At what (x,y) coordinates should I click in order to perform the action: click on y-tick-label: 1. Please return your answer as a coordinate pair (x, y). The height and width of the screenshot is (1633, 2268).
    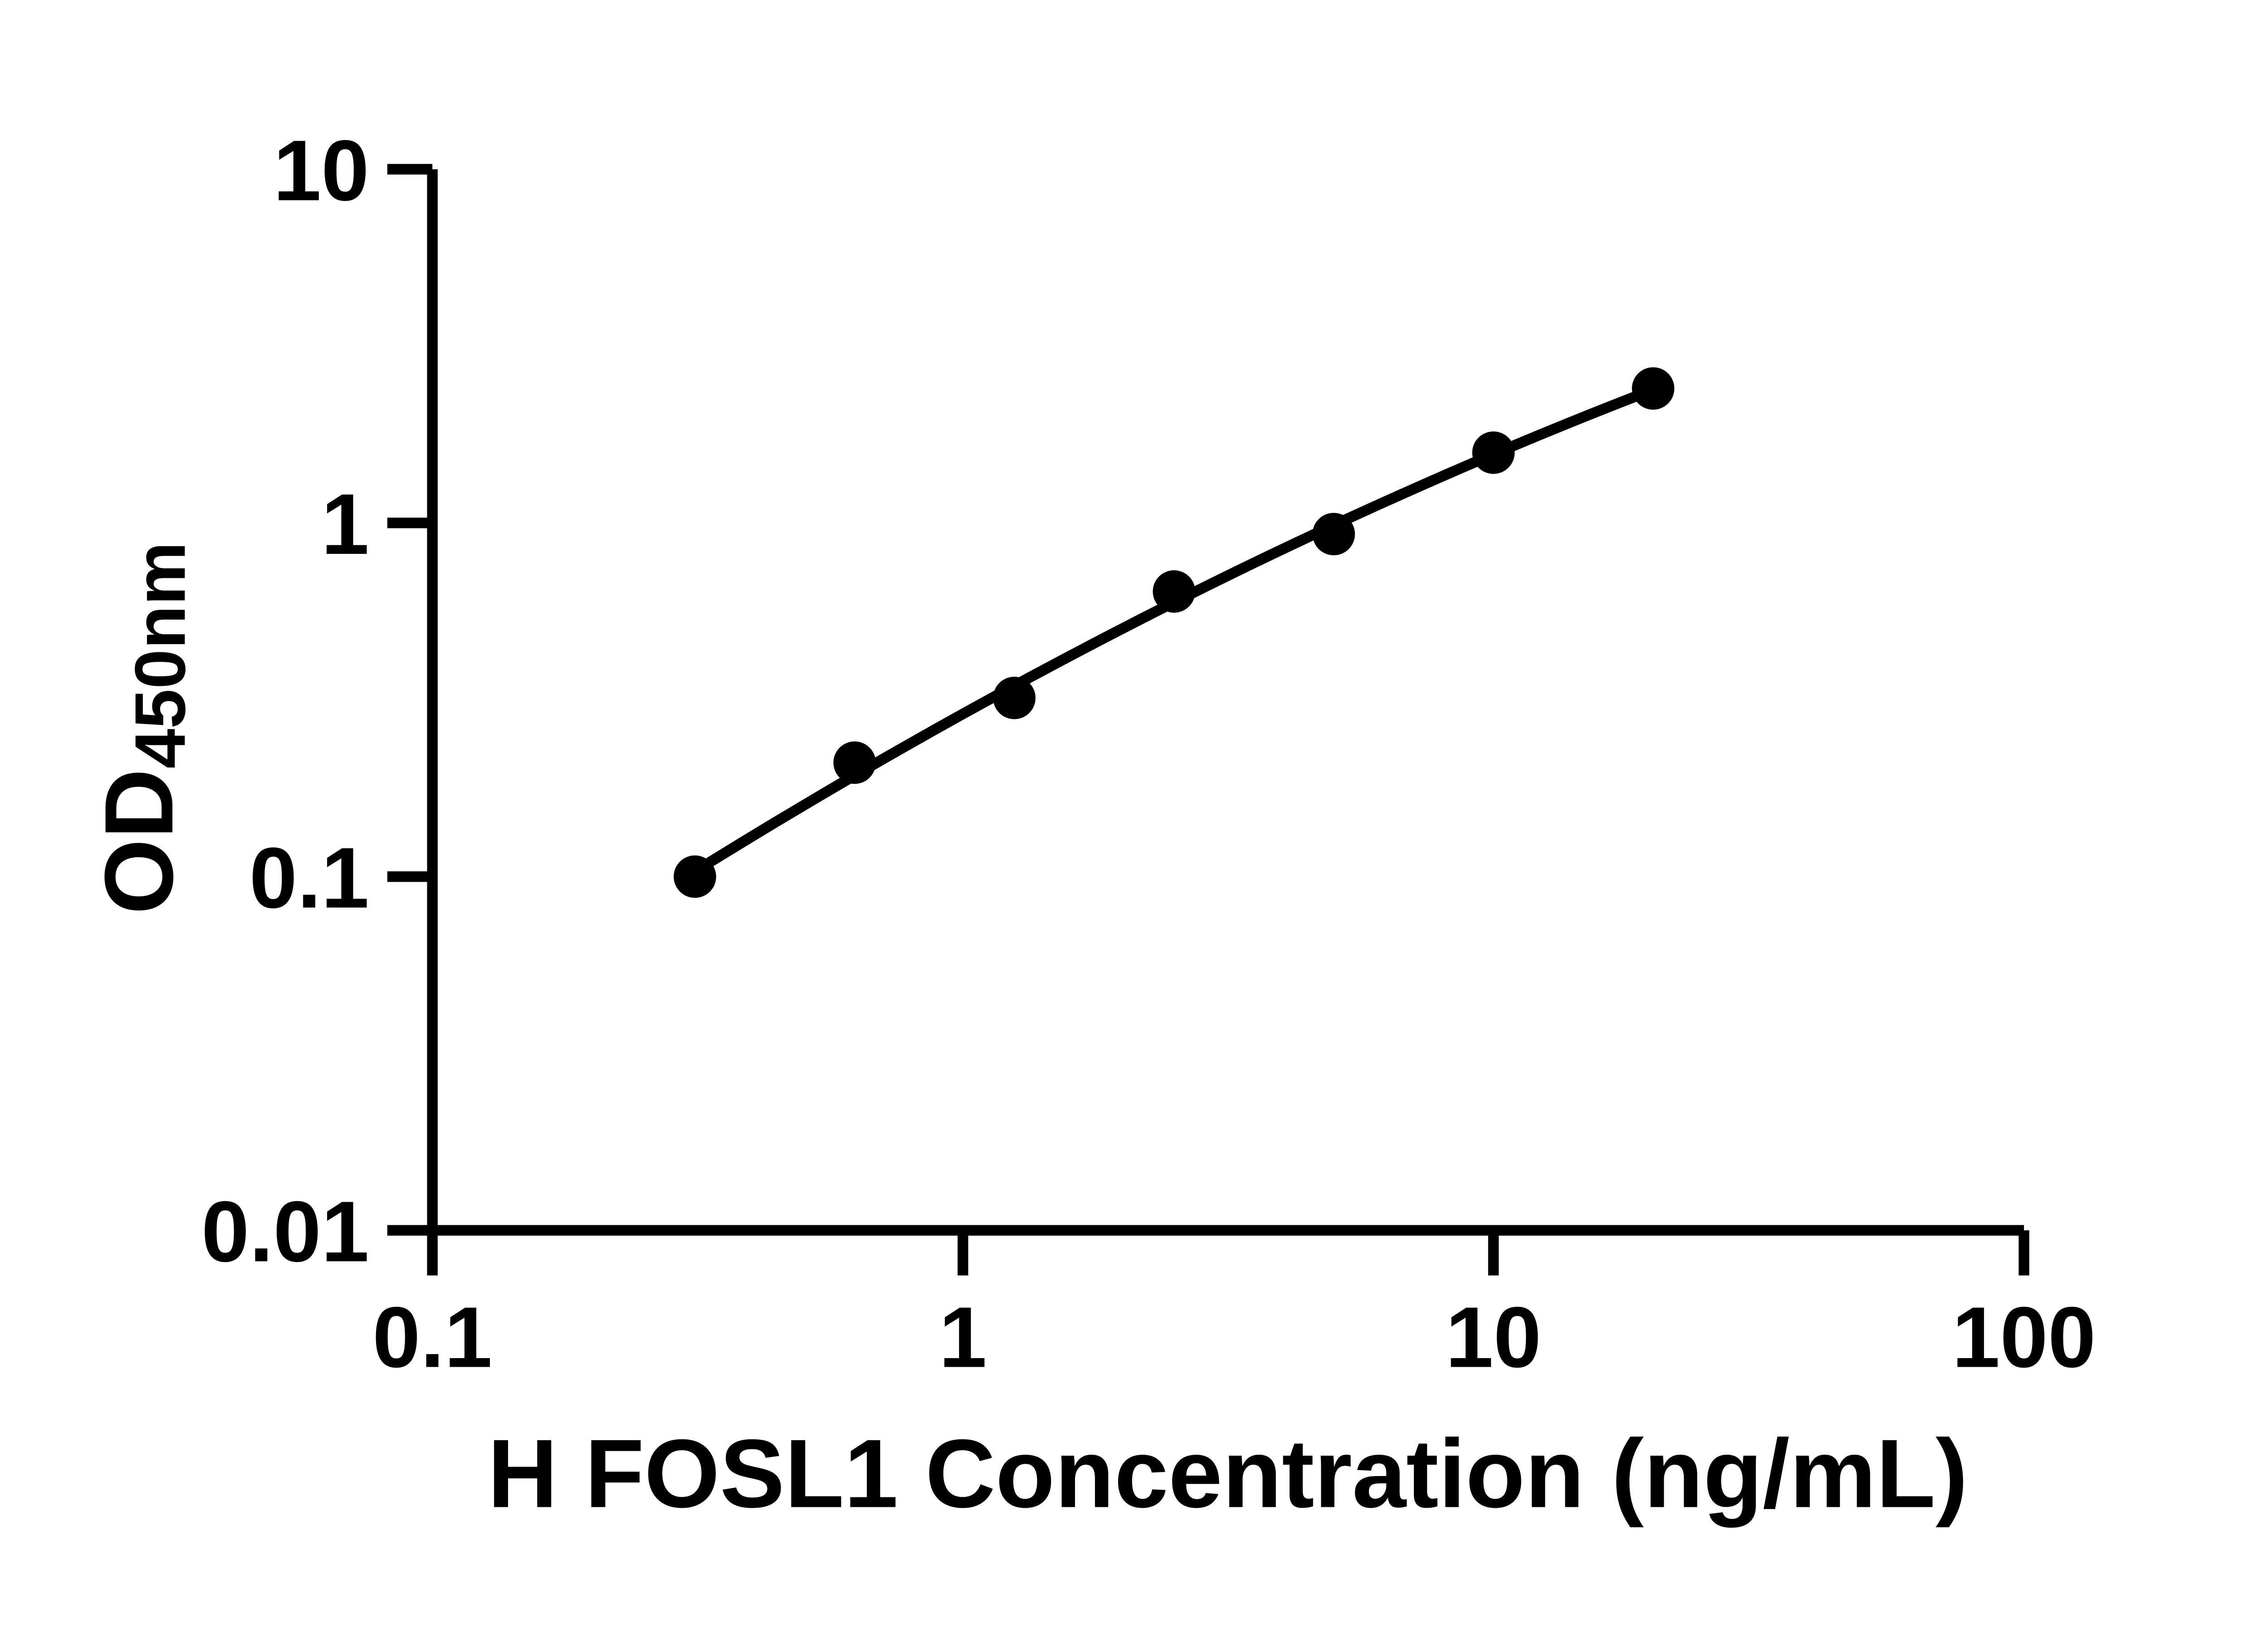
    Looking at the image, I should click on (345, 524).